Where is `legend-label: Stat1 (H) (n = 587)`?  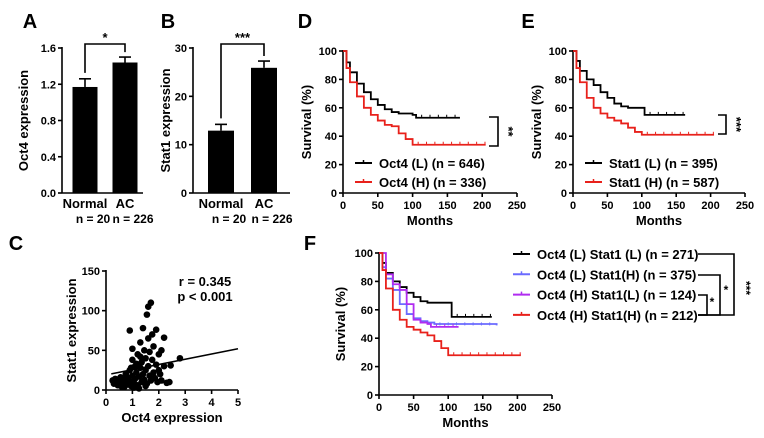 legend-label: Stat1 (H) (n = 587) is located at coordinates (664, 182).